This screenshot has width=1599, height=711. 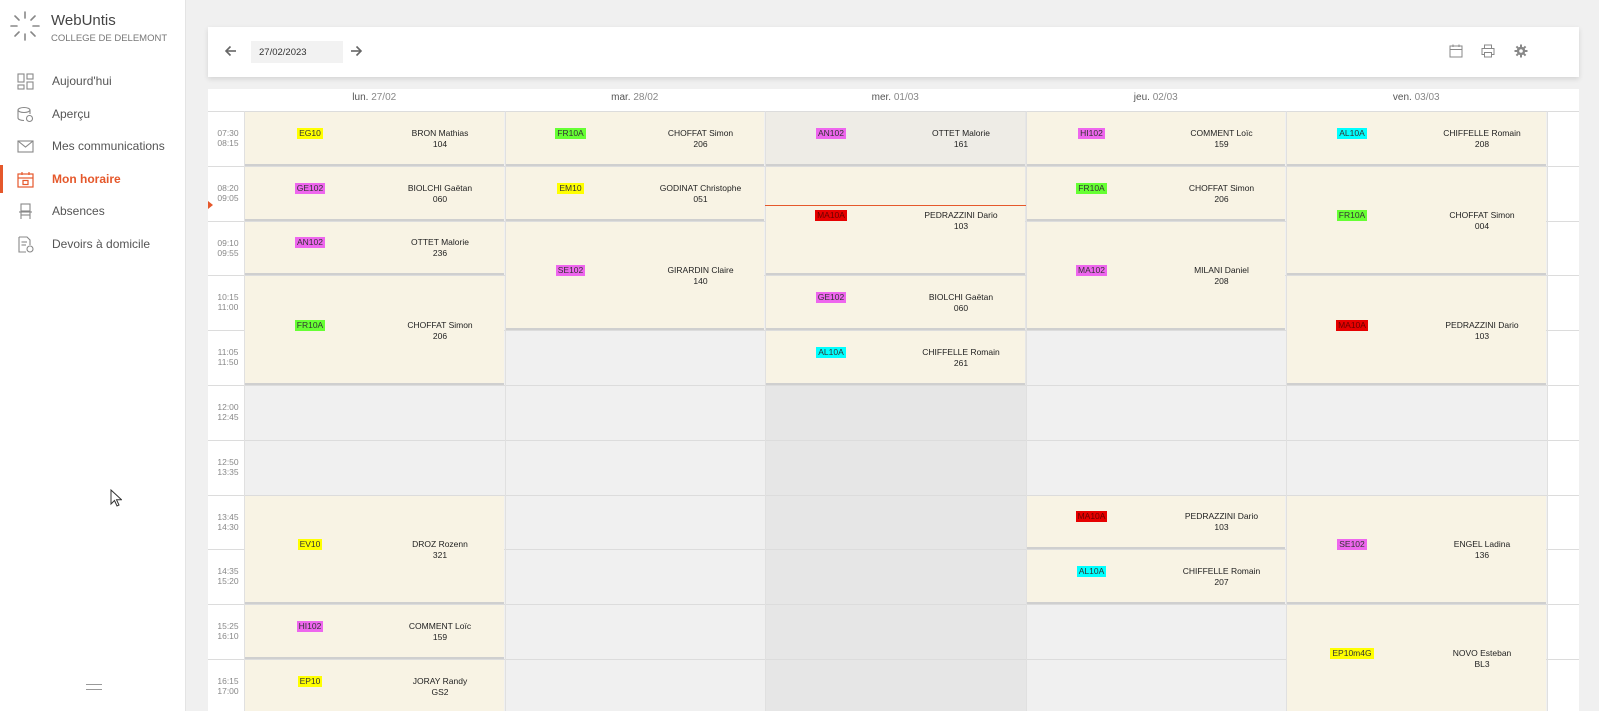 I want to click on date-input, so click(x=297, y=52).